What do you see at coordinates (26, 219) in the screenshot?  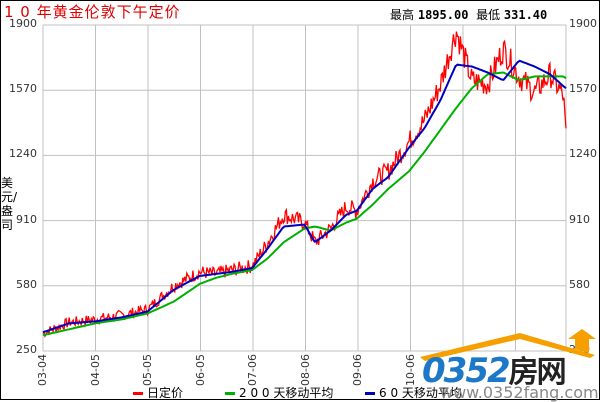 I see `y-tick-label-left: 910` at bounding box center [26, 219].